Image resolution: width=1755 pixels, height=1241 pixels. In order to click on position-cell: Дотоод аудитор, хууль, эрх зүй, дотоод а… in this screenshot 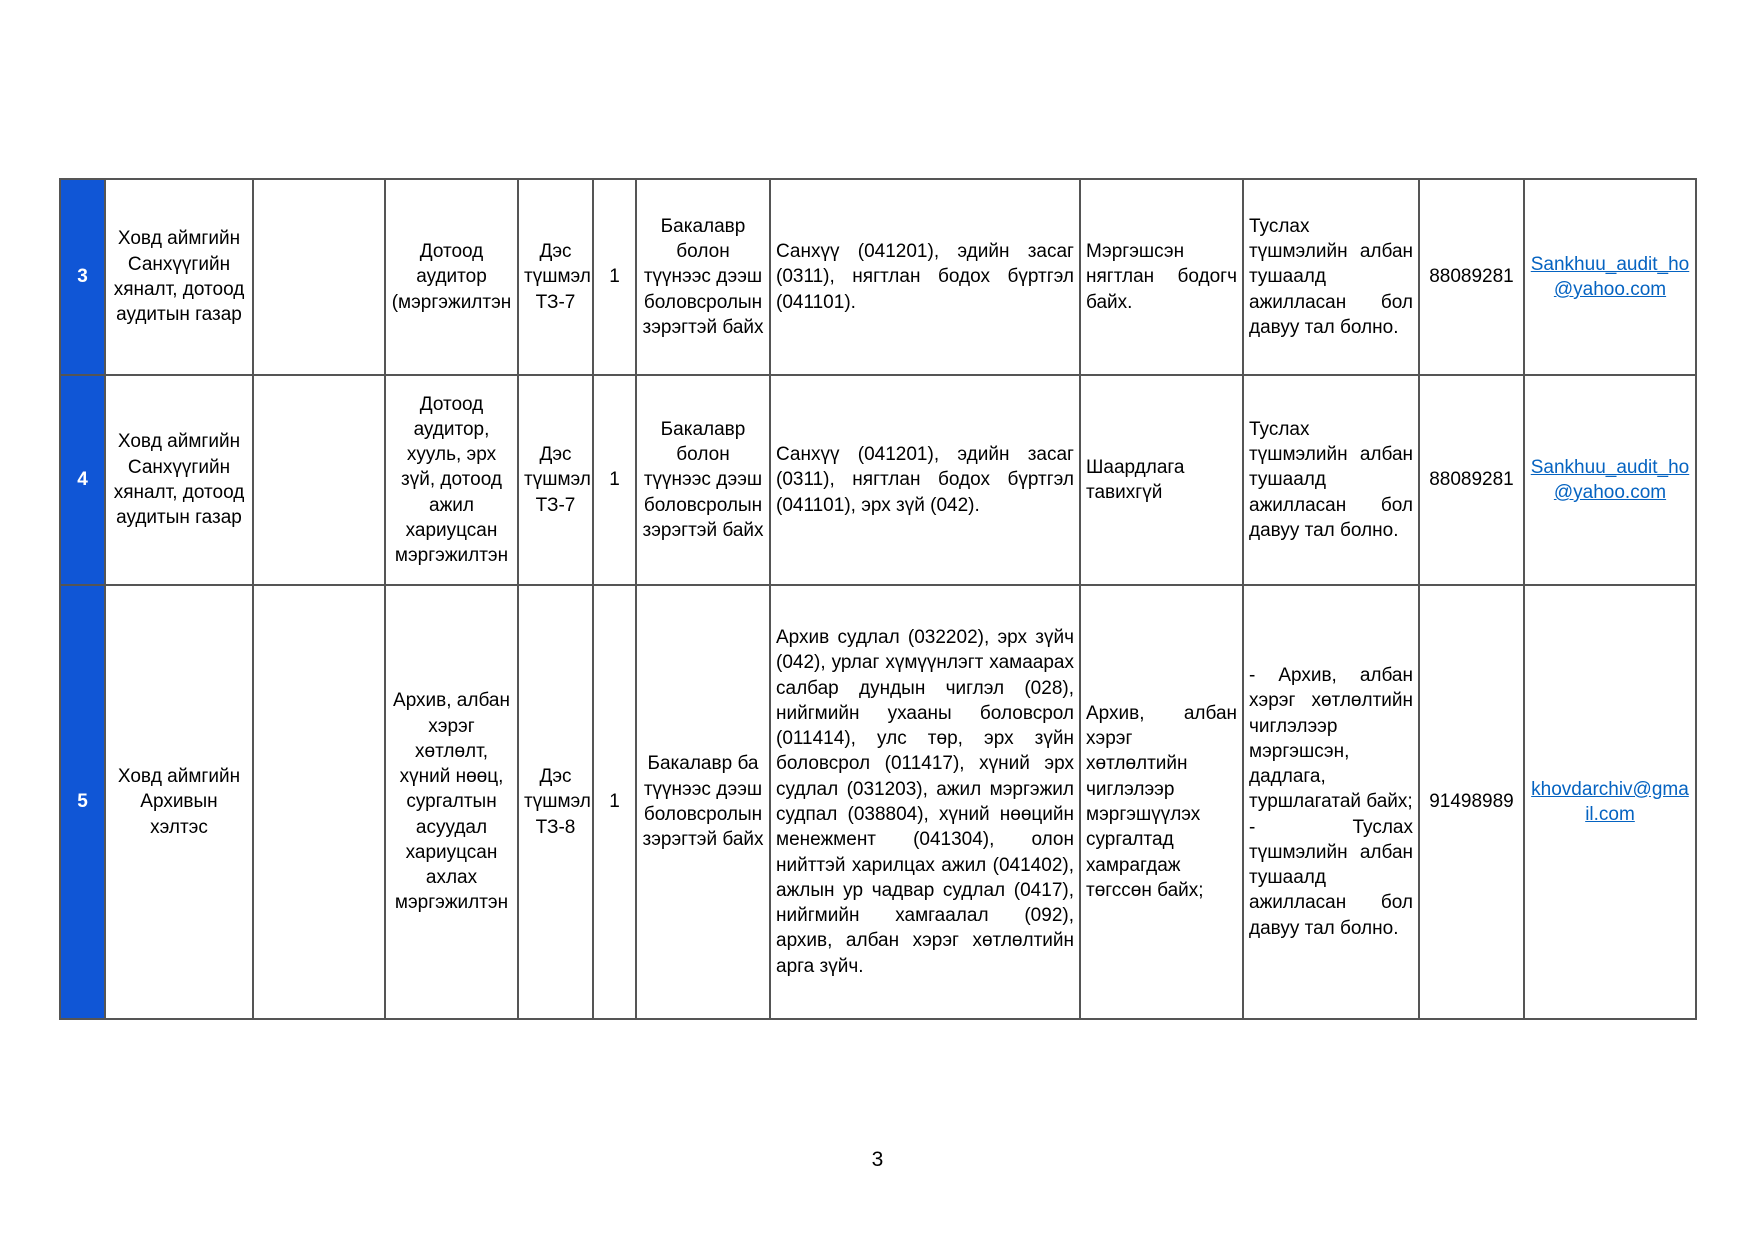, I will do `click(451, 480)`.